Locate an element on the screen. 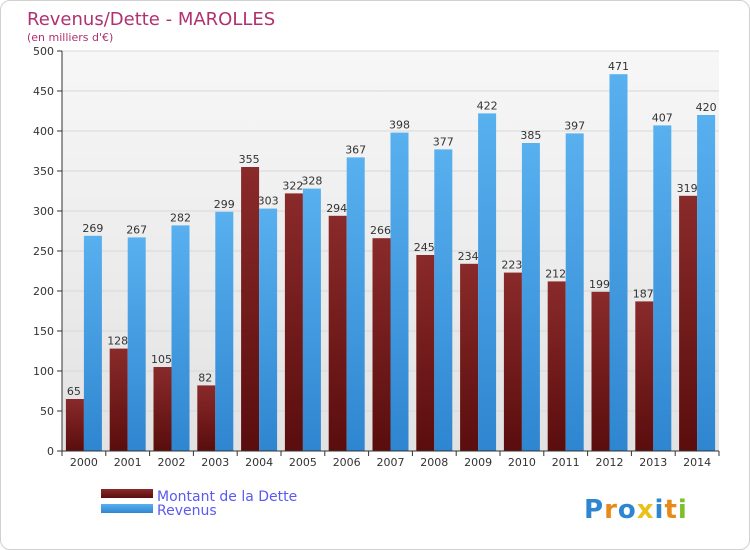  data-label: 397 is located at coordinates (574, 125).